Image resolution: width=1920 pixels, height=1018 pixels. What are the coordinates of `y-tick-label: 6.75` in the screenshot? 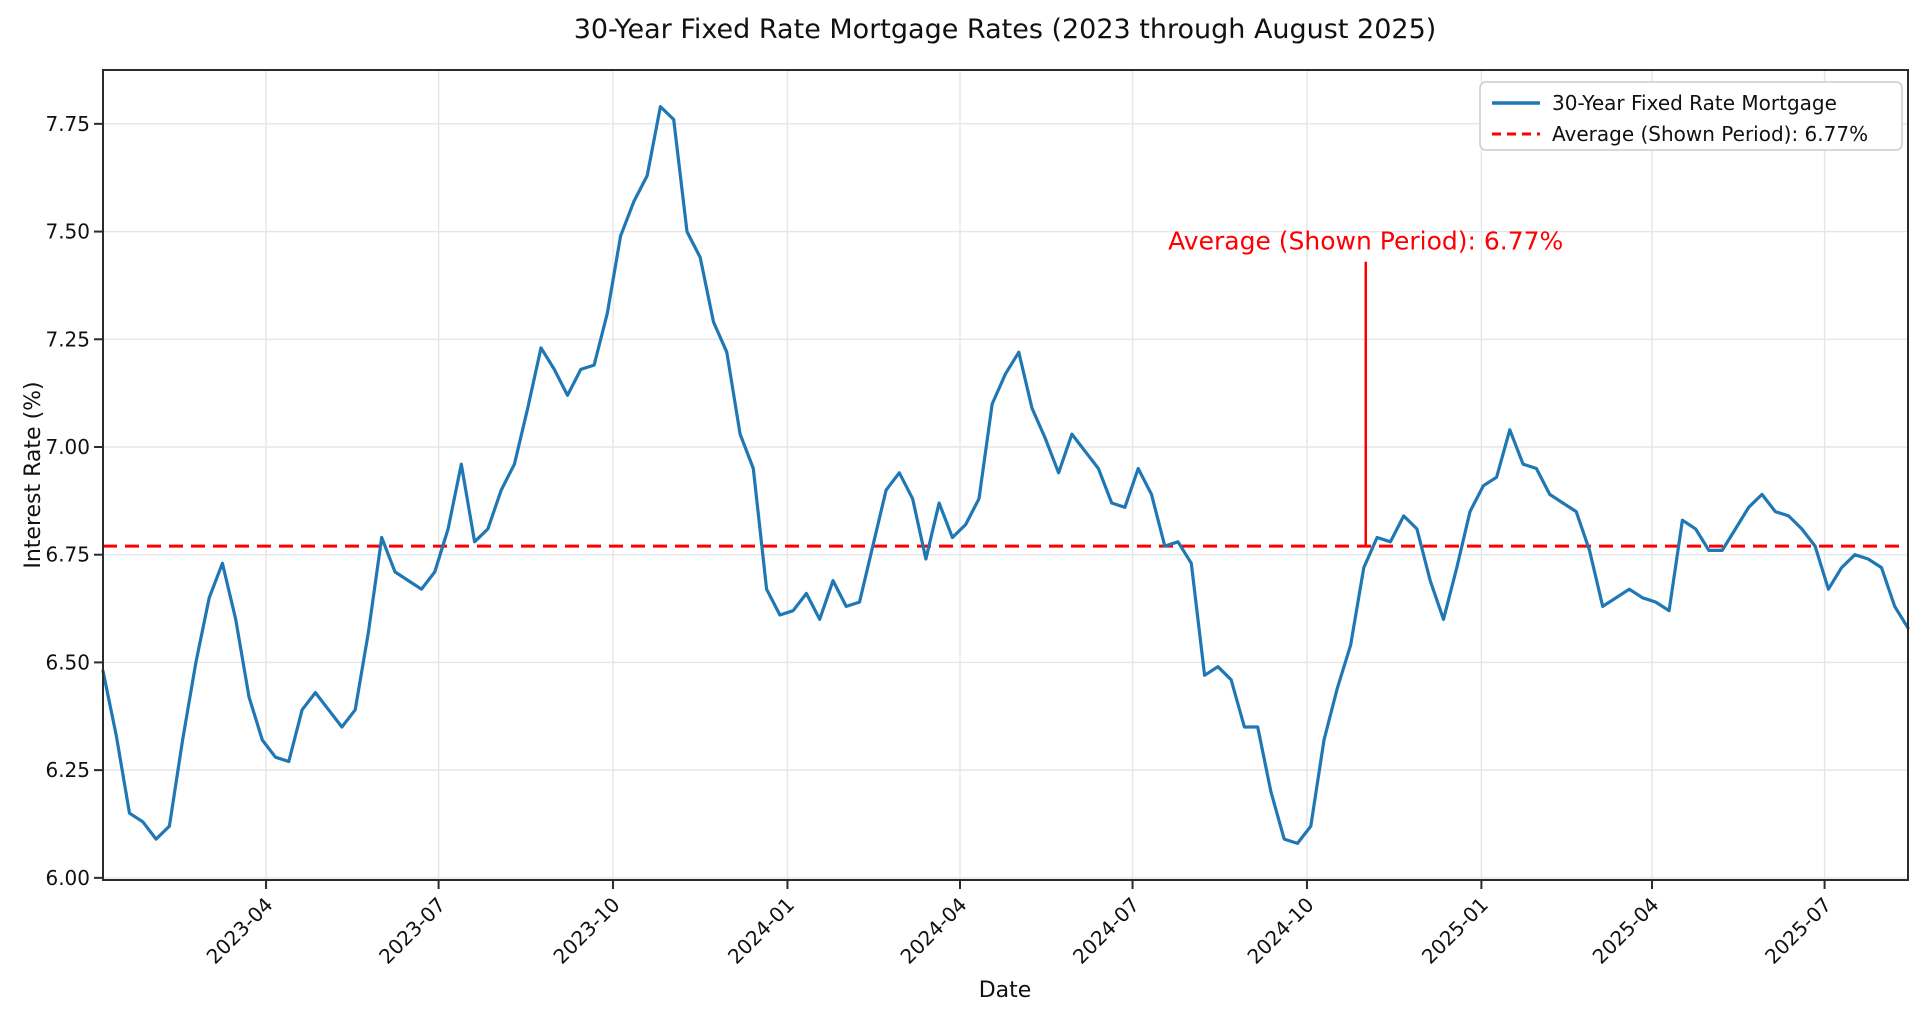 It's located at (67, 555).